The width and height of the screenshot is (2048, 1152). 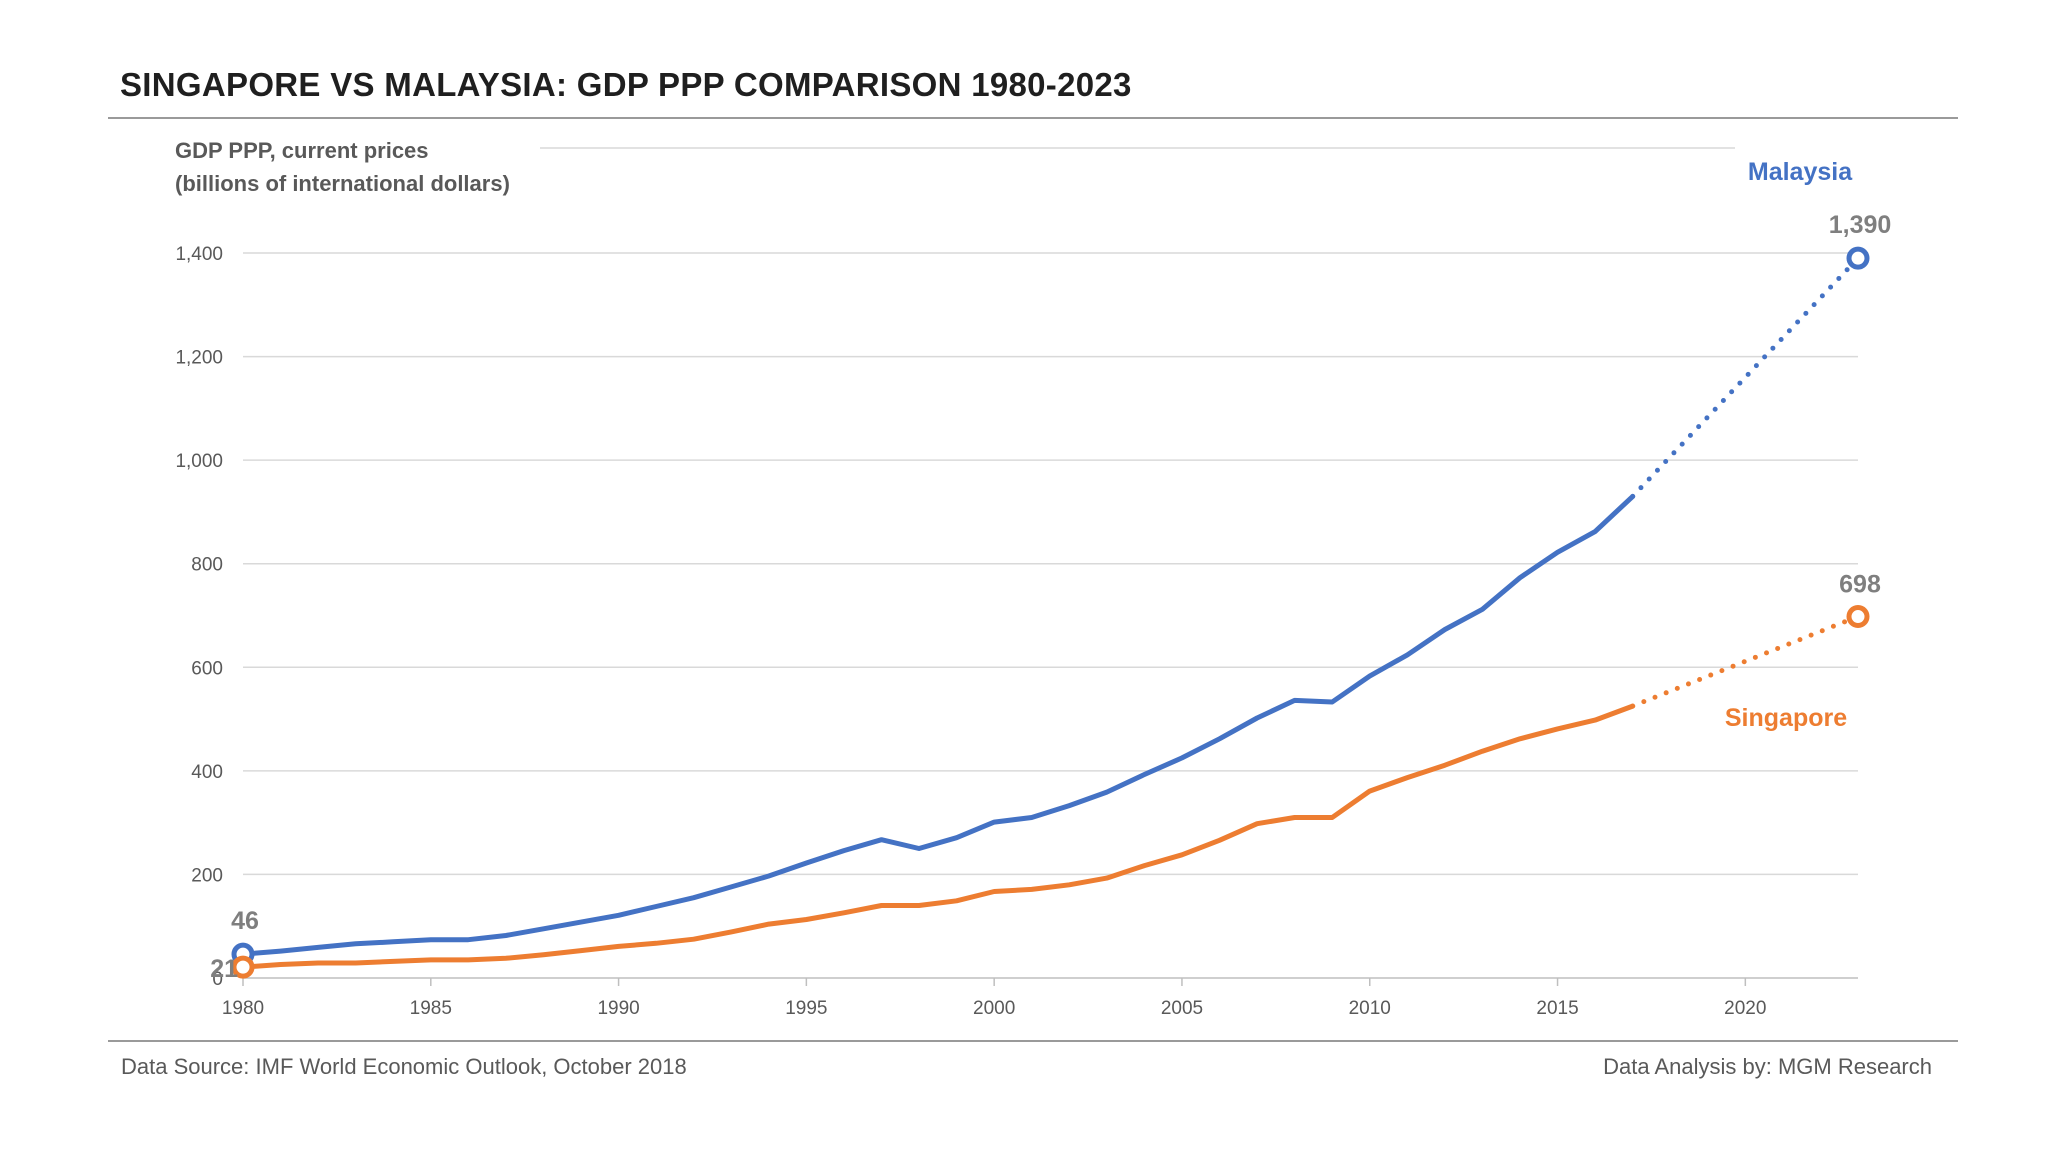 What do you see at coordinates (1786, 718) in the screenshot?
I see `singapore-series-name: Singapore` at bounding box center [1786, 718].